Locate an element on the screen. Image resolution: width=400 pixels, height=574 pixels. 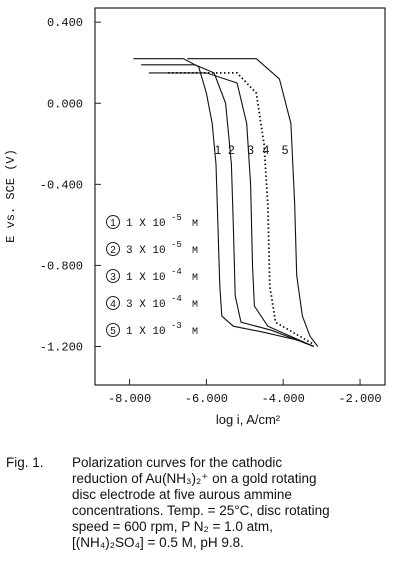
legend-mark: 2 is located at coordinates (113, 250).